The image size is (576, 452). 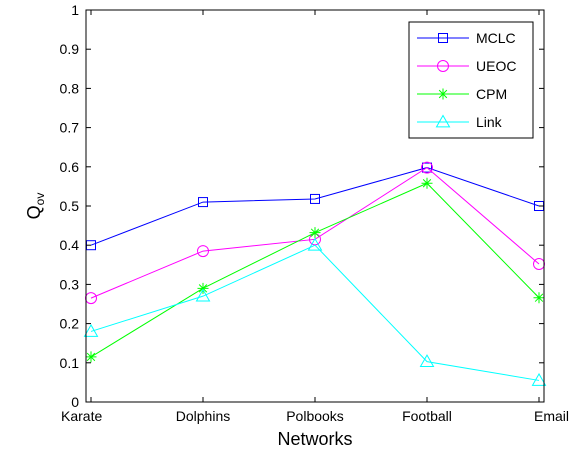 I want to click on x-tick-label: Karate, so click(x=81, y=416).